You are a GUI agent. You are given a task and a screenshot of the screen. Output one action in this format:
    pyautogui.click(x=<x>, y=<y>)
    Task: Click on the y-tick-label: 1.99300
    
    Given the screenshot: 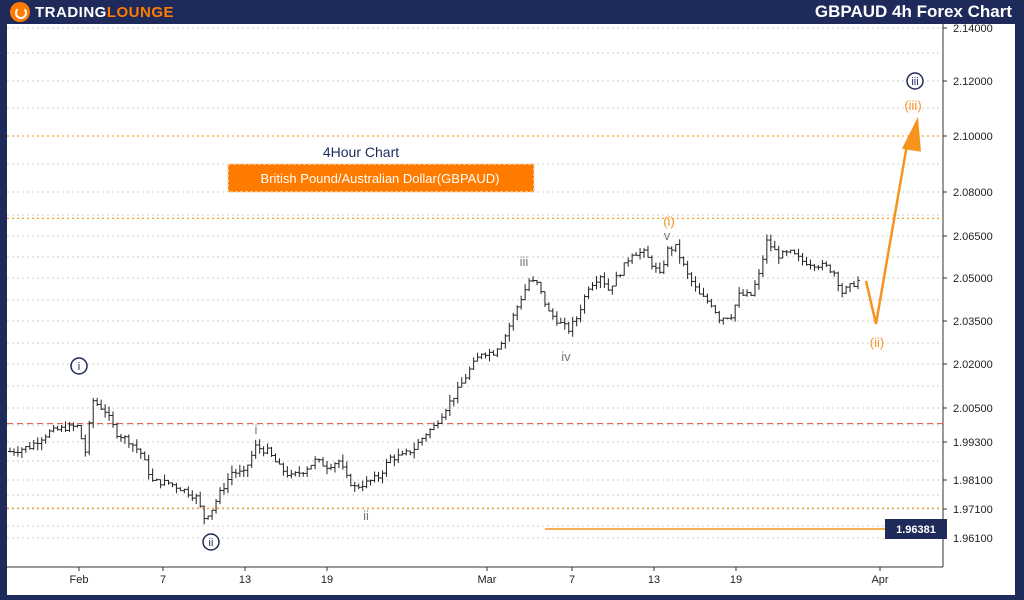 What is the action you would take?
    pyautogui.click(x=973, y=443)
    